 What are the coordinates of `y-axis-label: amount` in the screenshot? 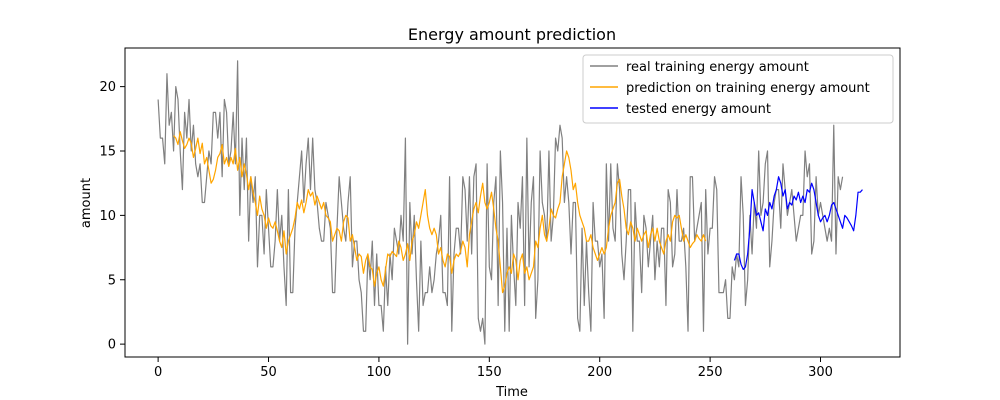 It's located at (86, 203).